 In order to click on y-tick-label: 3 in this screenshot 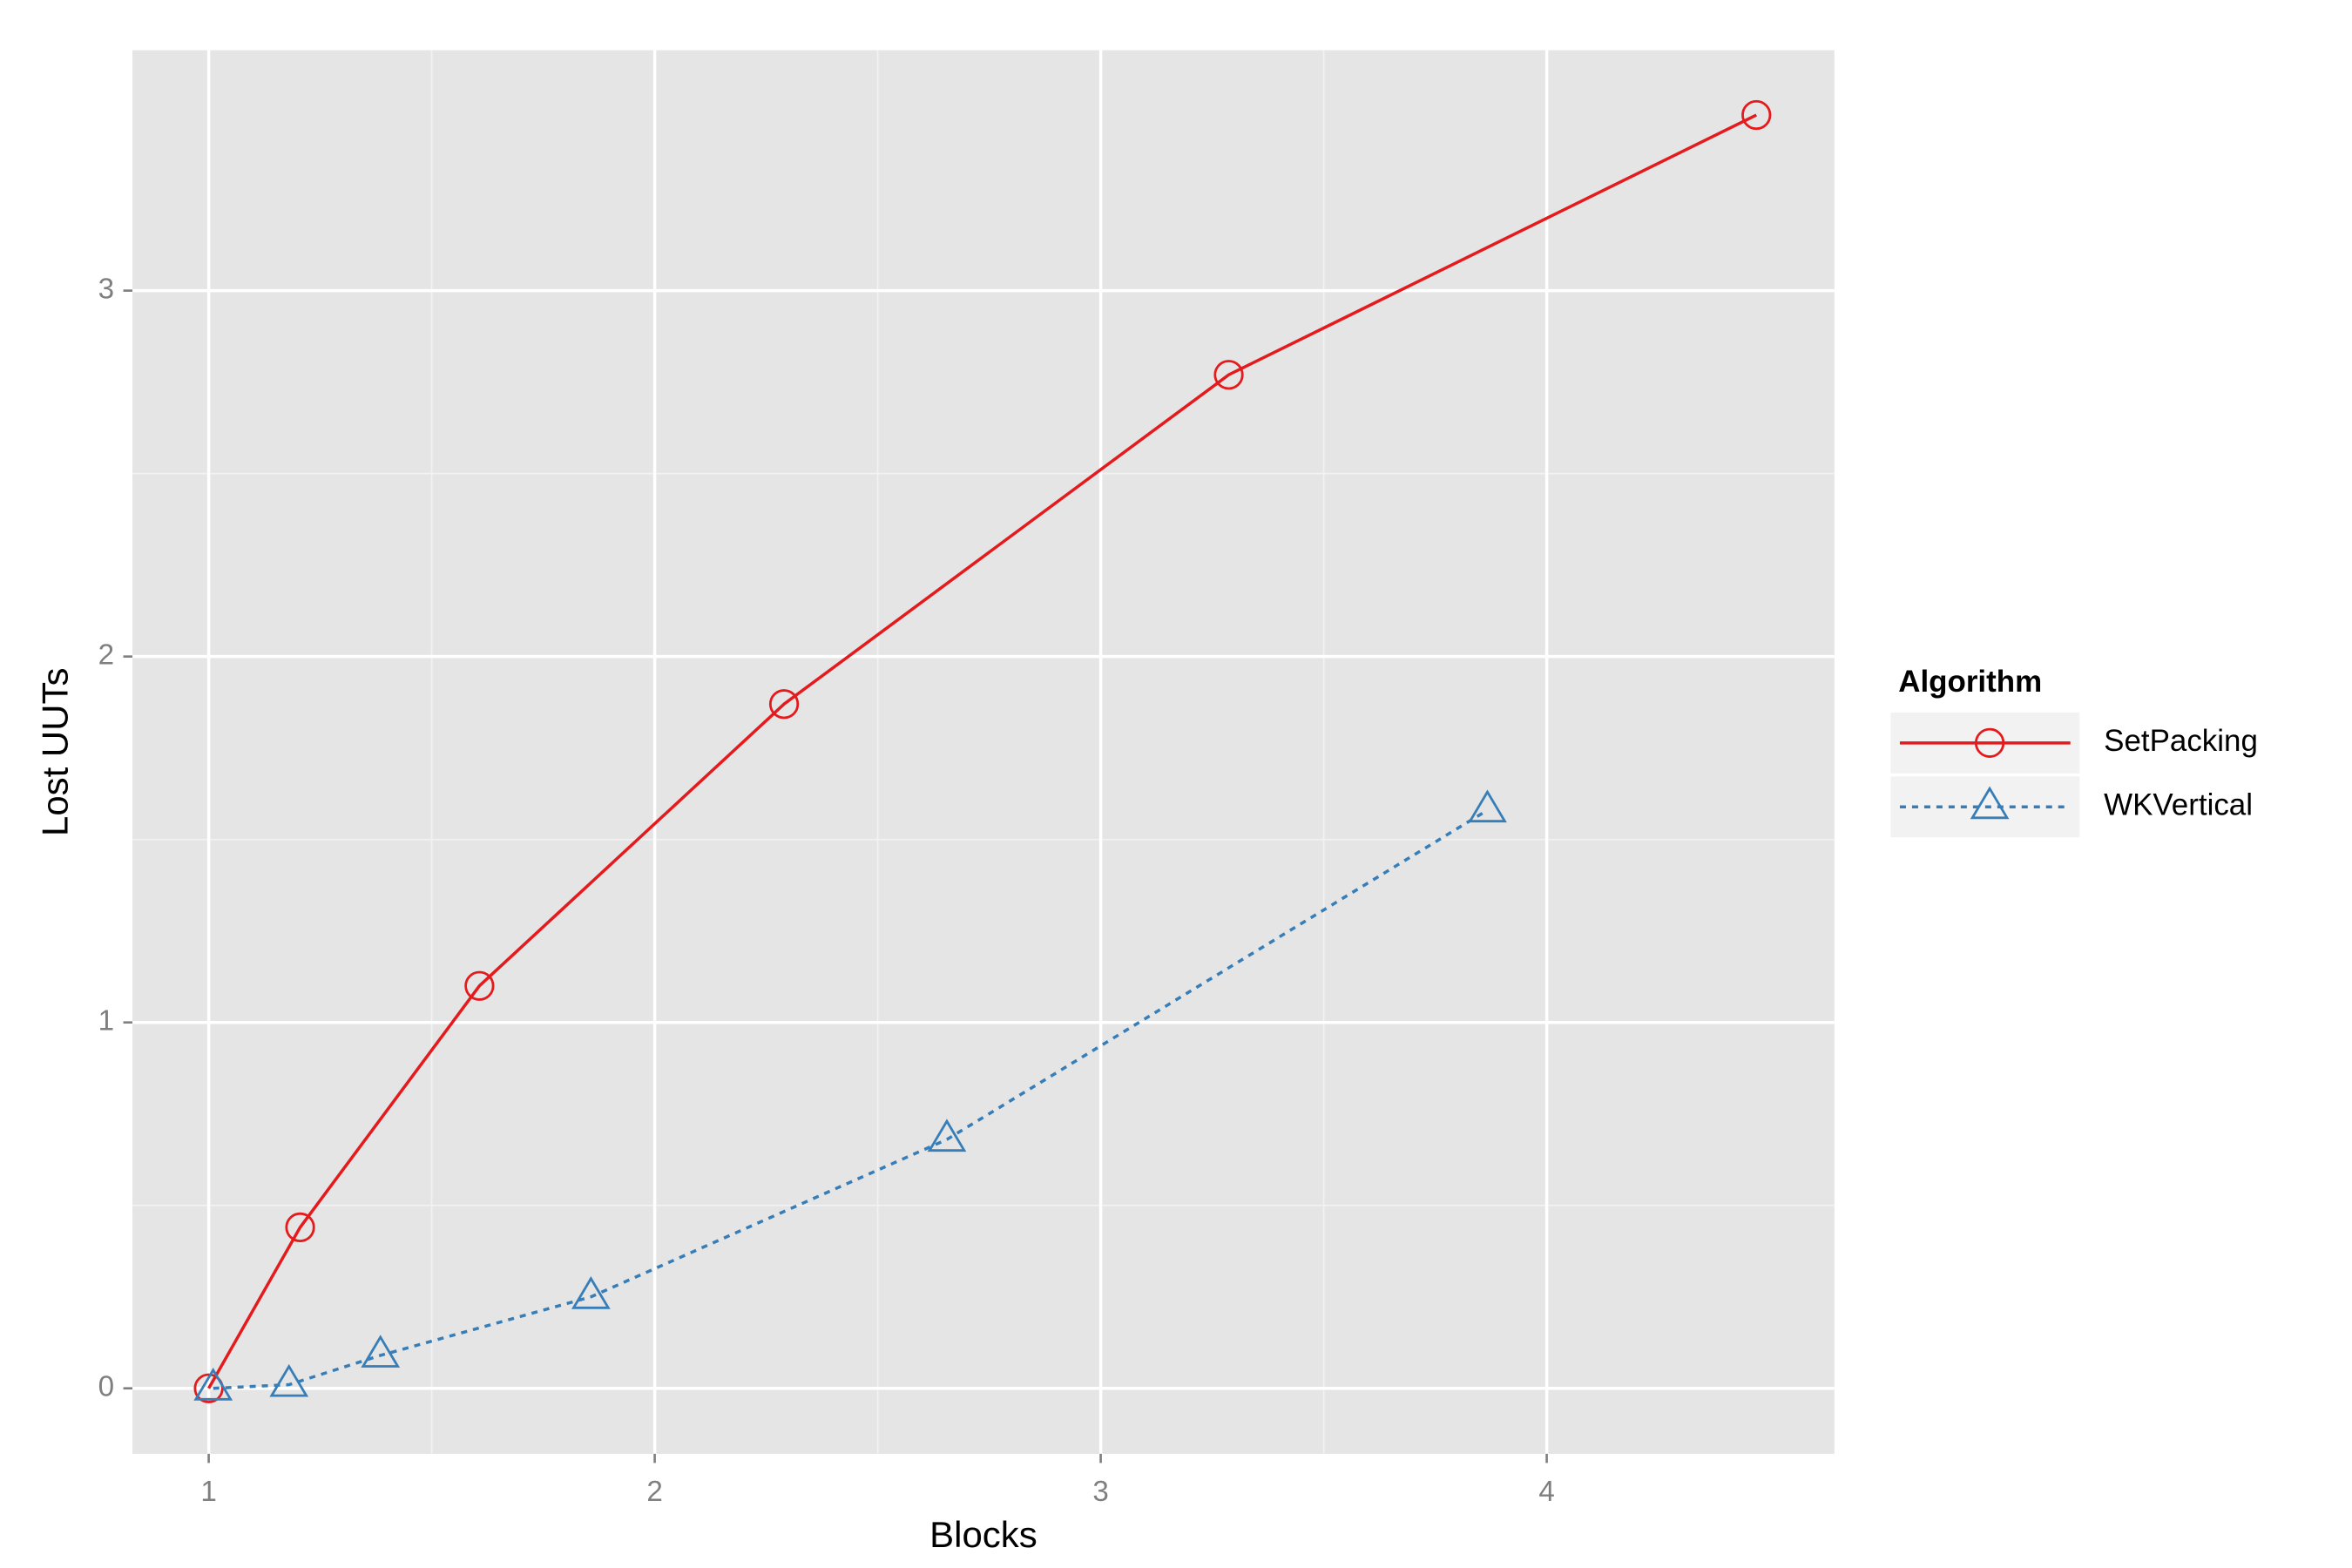, I will do `click(106, 289)`.